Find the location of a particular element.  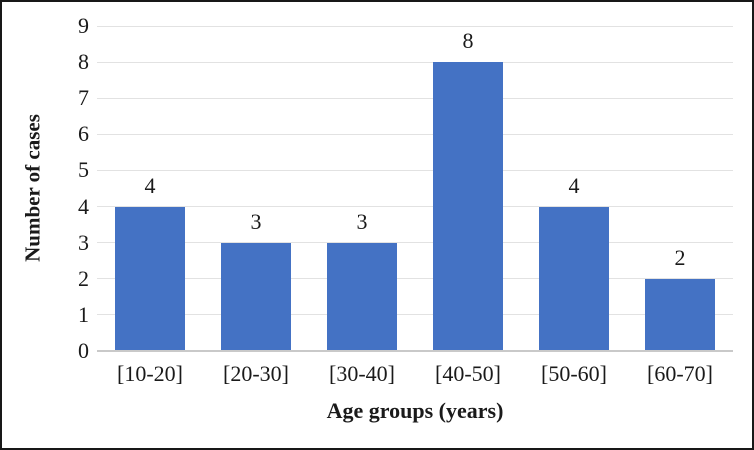

y-tick-label: 1 is located at coordinates (83, 314).